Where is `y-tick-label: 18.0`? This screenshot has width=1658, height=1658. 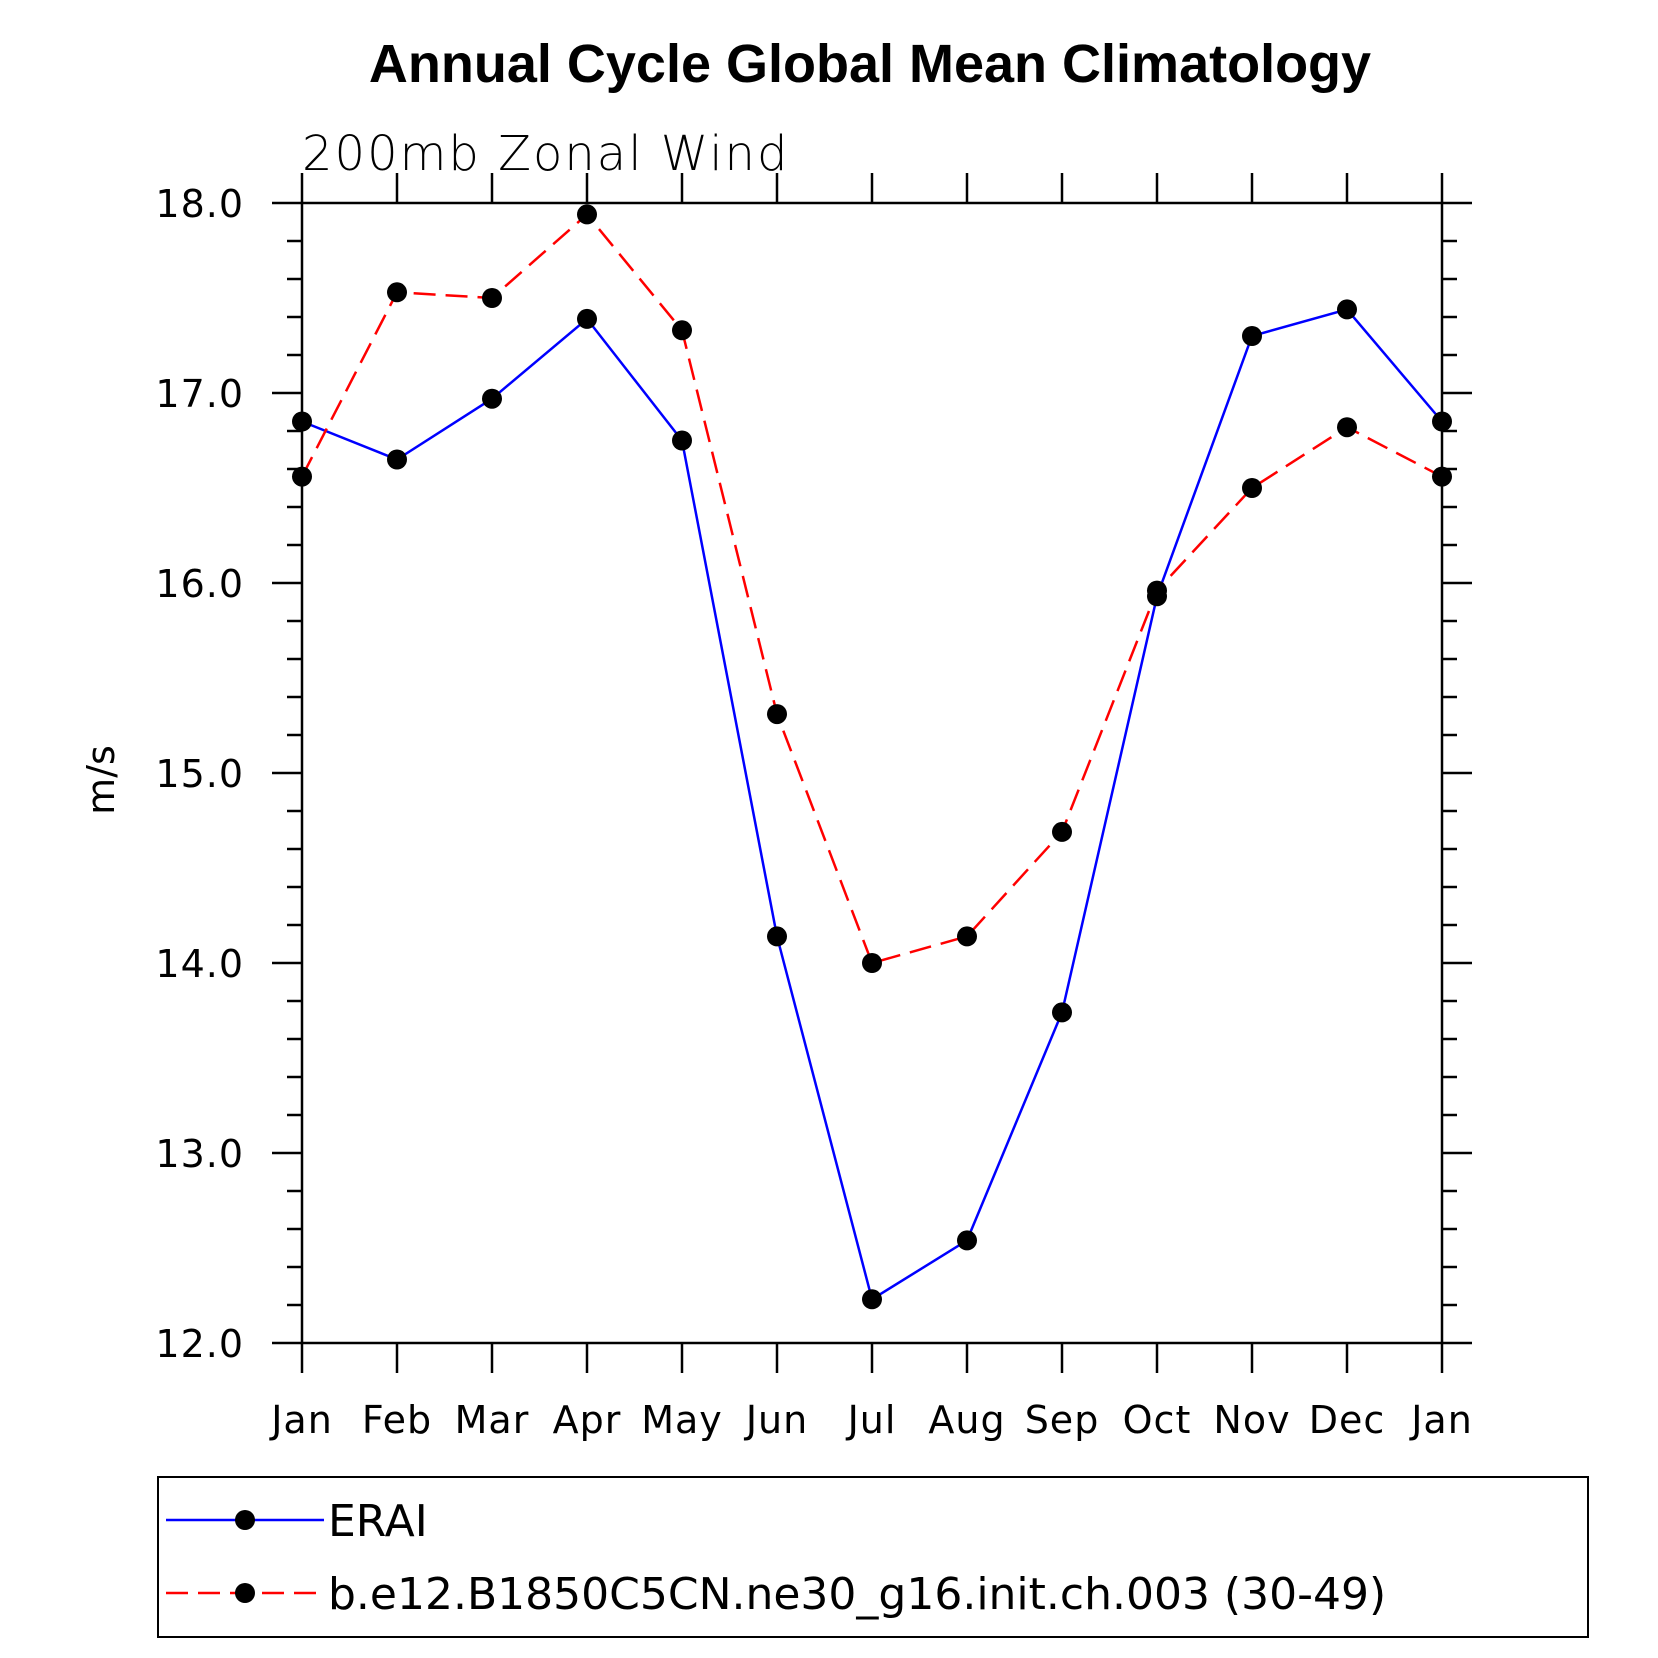
y-tick-label: 18.0 is located at coordinates (199, 204).